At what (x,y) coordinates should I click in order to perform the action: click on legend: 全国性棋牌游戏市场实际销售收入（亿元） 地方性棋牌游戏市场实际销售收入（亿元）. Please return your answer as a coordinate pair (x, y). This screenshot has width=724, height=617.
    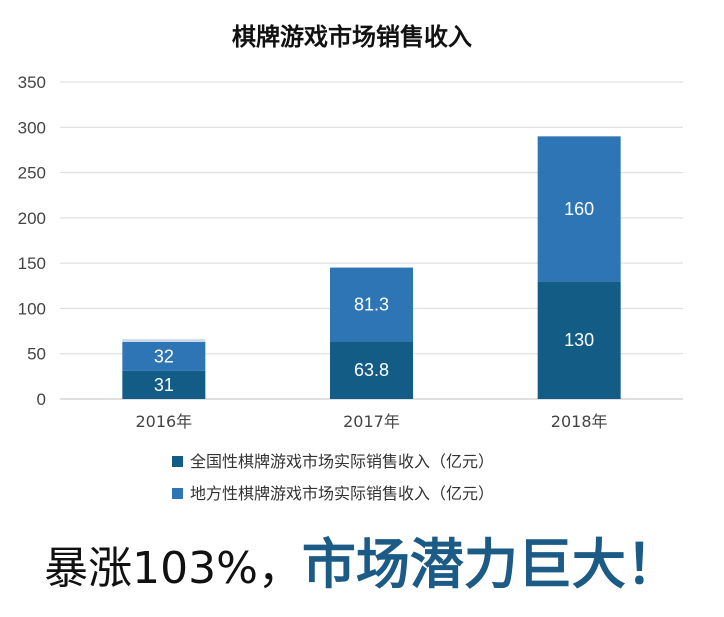
    Looking at the image, I should click on (333, 477).